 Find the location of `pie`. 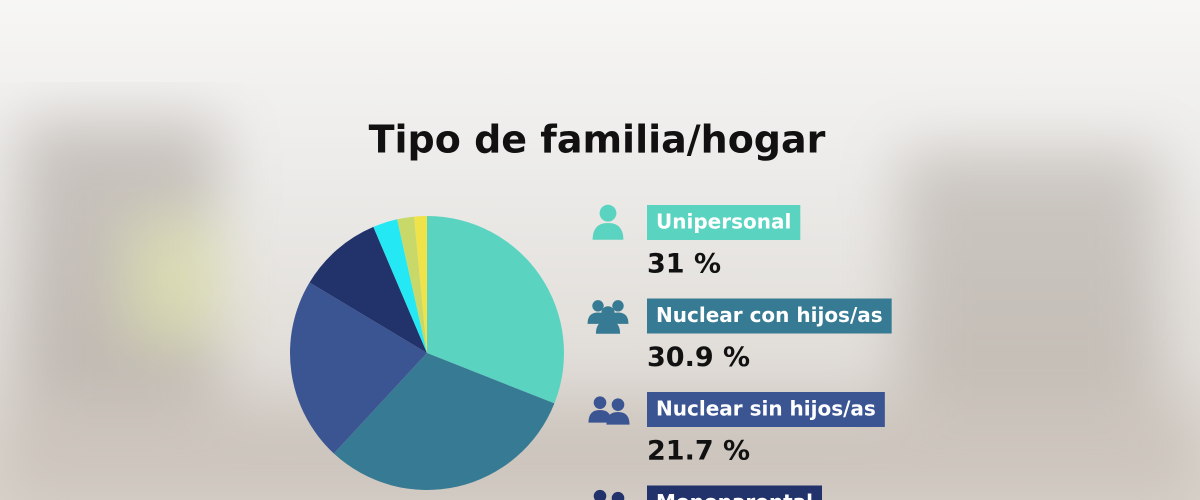

pie is located at coordinates (427, 353).